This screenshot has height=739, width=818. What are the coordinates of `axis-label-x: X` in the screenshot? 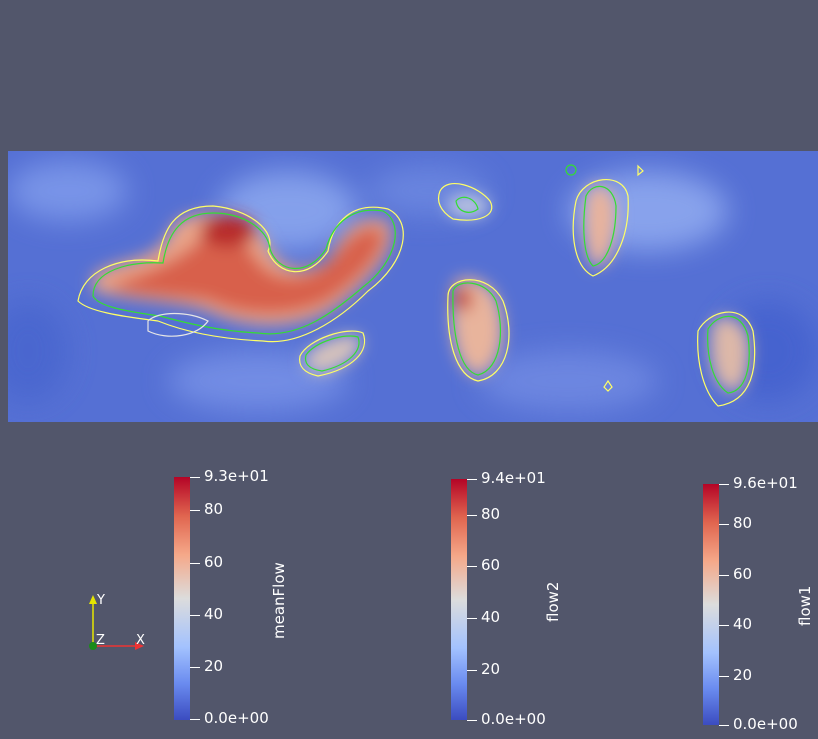 It's located at (140, 640).